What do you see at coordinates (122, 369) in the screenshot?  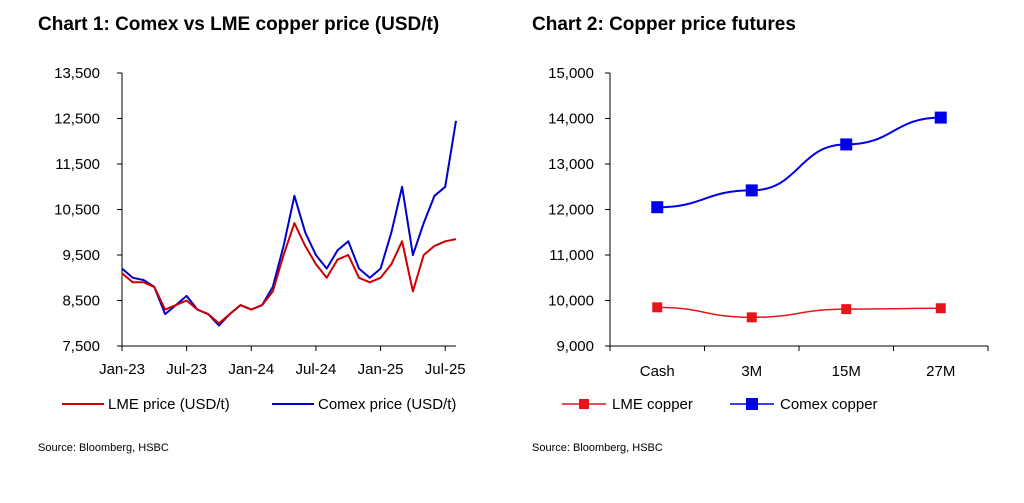 I see `chart1-x-tick-label: Jan-23` at bounding box center [122, 369].